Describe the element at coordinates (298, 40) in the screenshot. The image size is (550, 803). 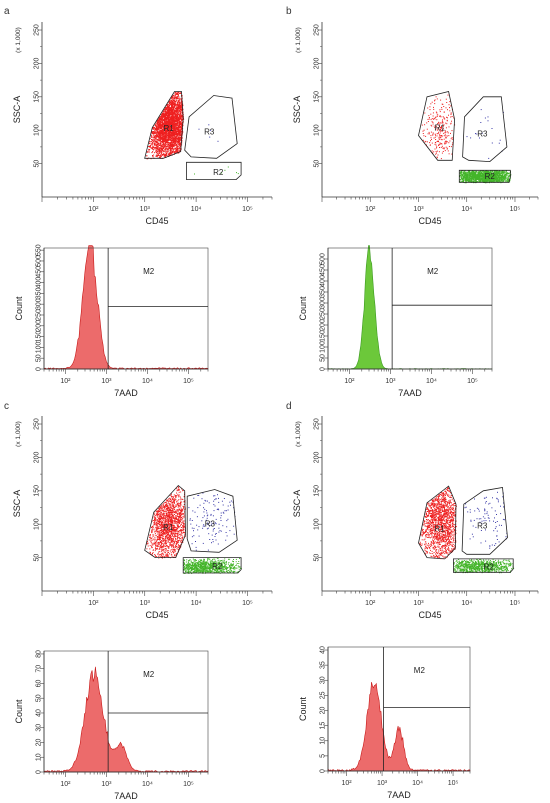
I see `b-dot-y-multiplier-label: (x 1,000)` at that location.